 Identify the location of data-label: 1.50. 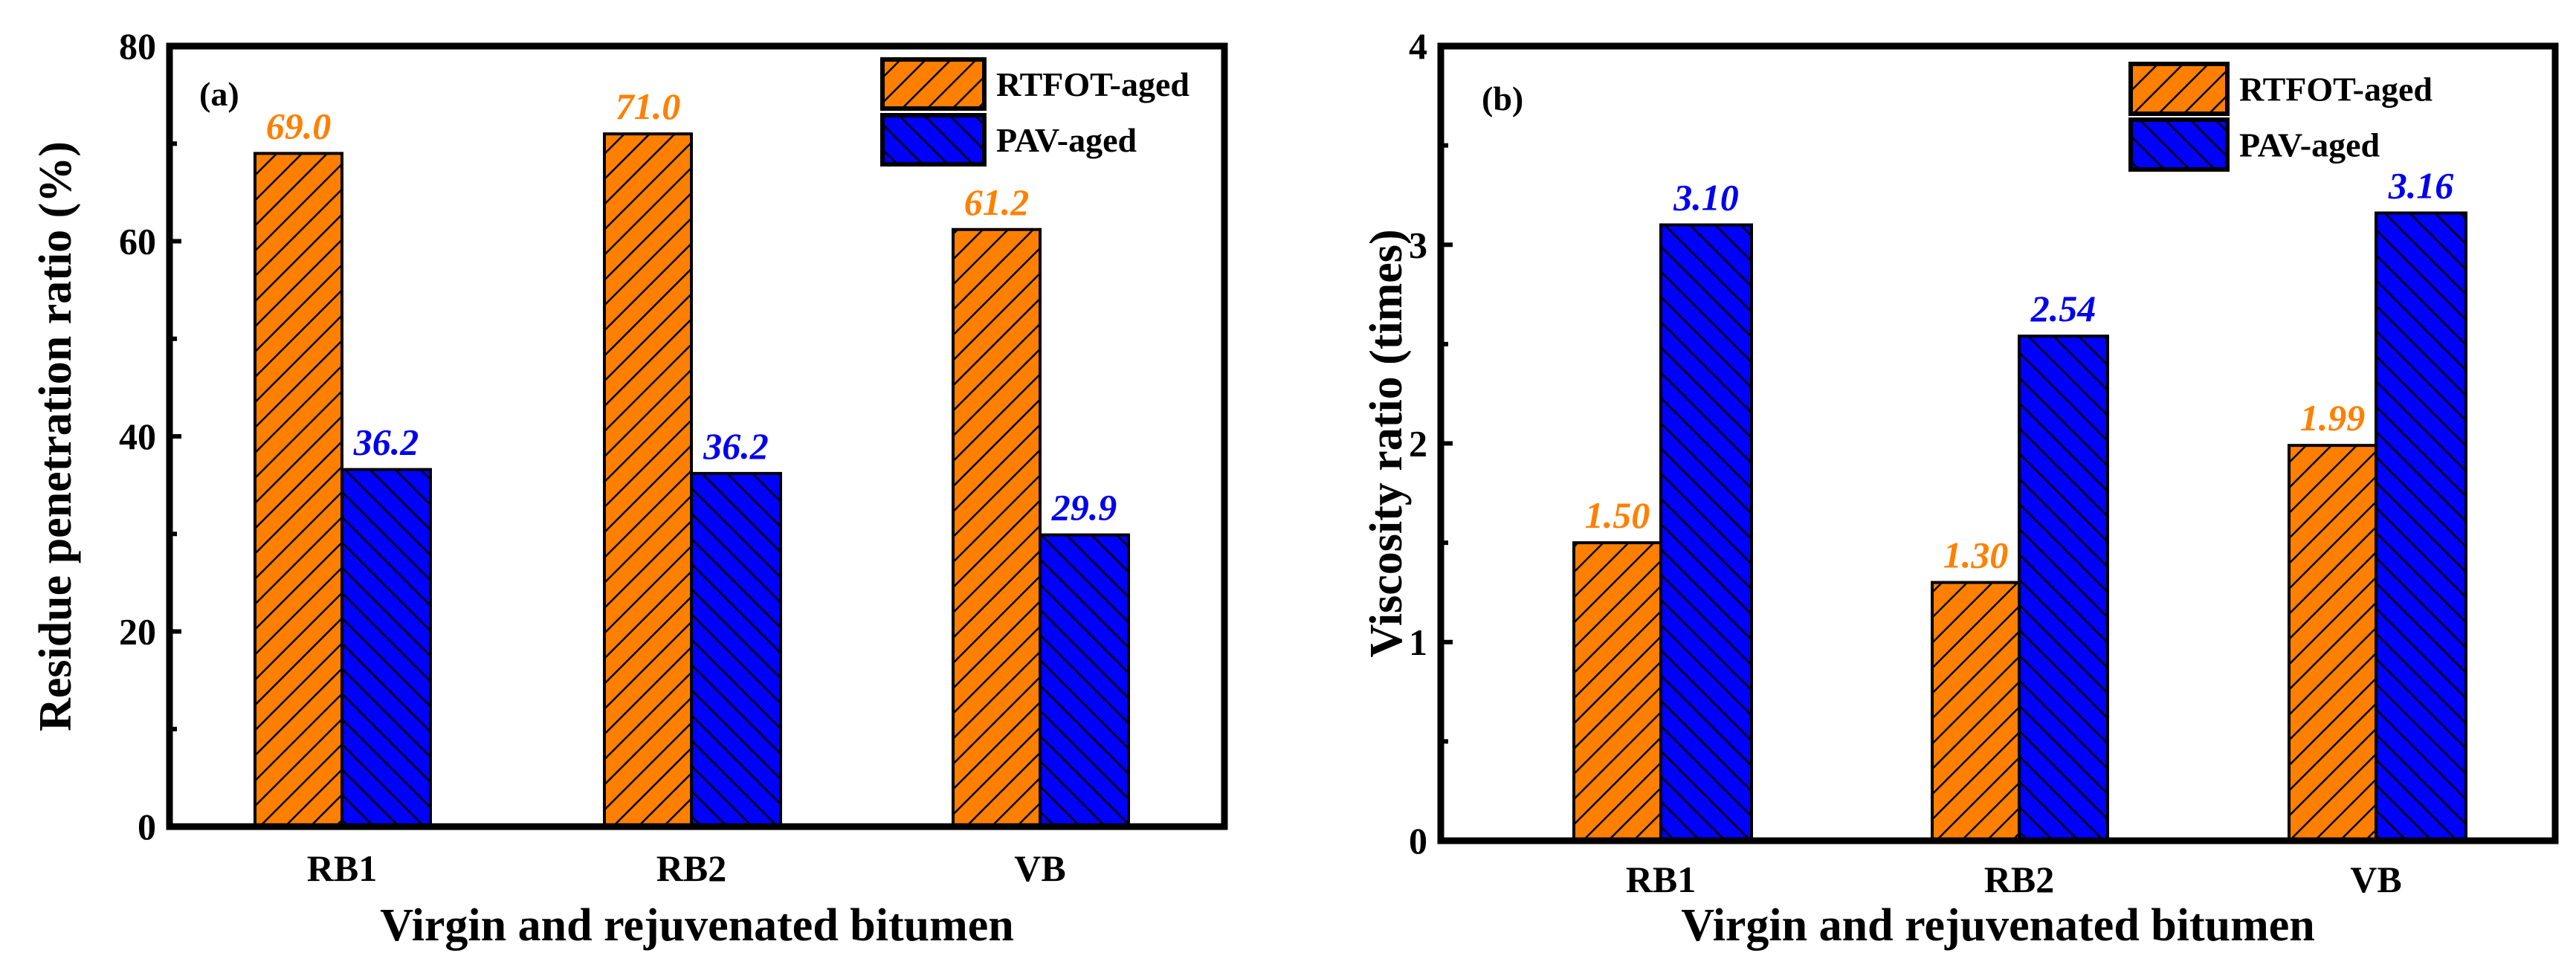
(1617, 515).